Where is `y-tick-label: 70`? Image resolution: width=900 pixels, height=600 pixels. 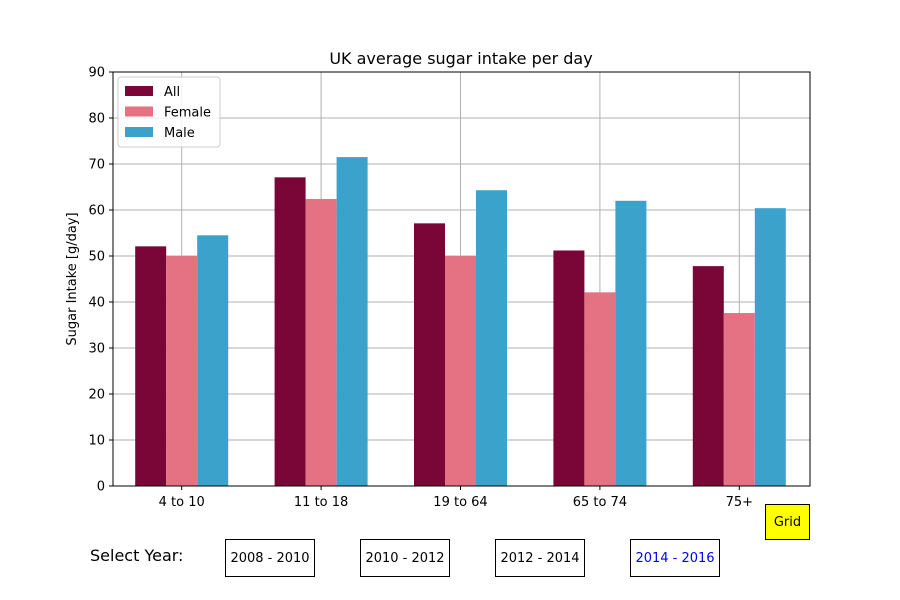 y-tick-label: 70 is located at coordinates (96, 165).